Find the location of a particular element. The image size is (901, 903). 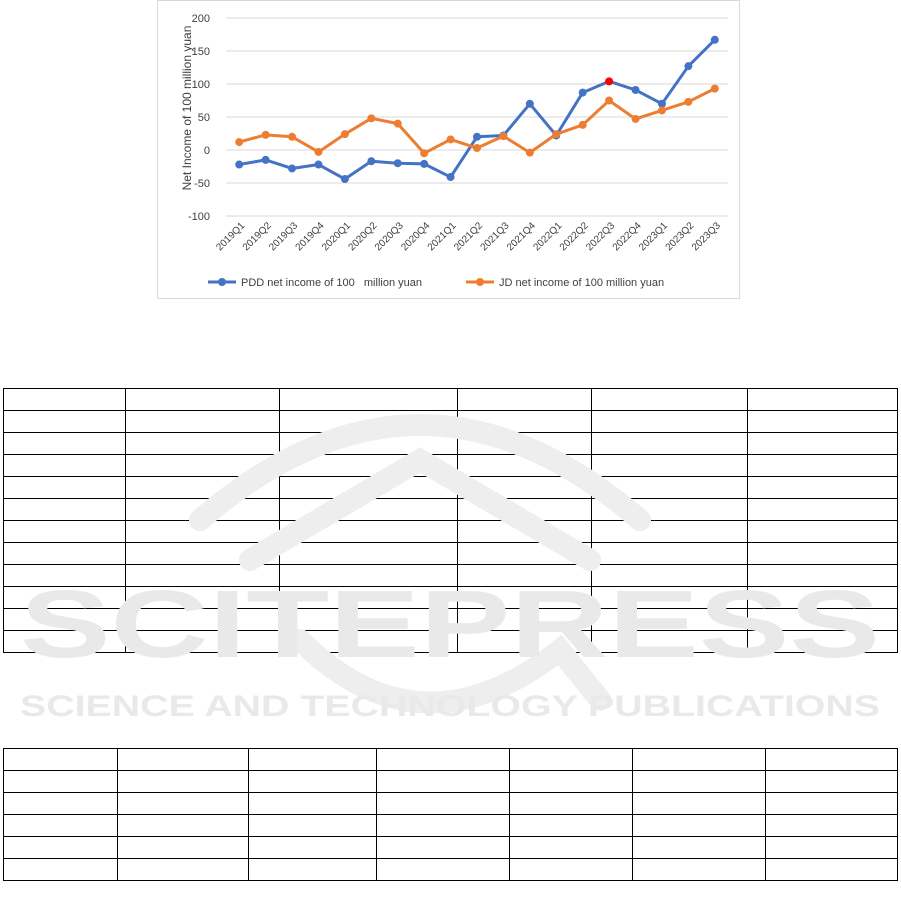

y-tick-label: 150 is located at coordinates (201, 52).